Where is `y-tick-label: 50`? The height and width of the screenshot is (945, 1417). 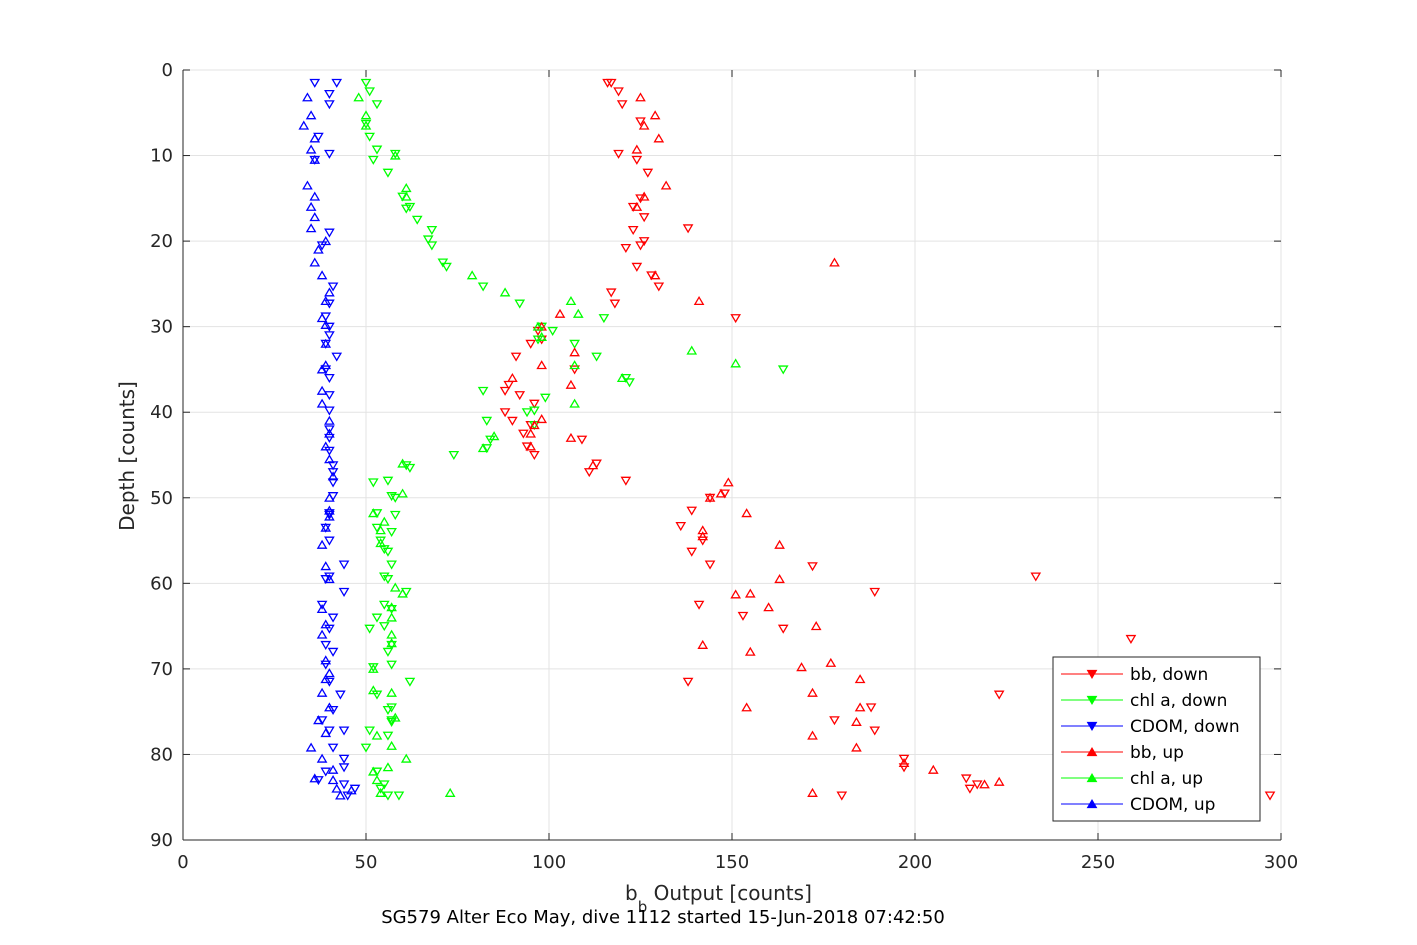
y-tick-label: 50 is located at coordinates (161, 498).